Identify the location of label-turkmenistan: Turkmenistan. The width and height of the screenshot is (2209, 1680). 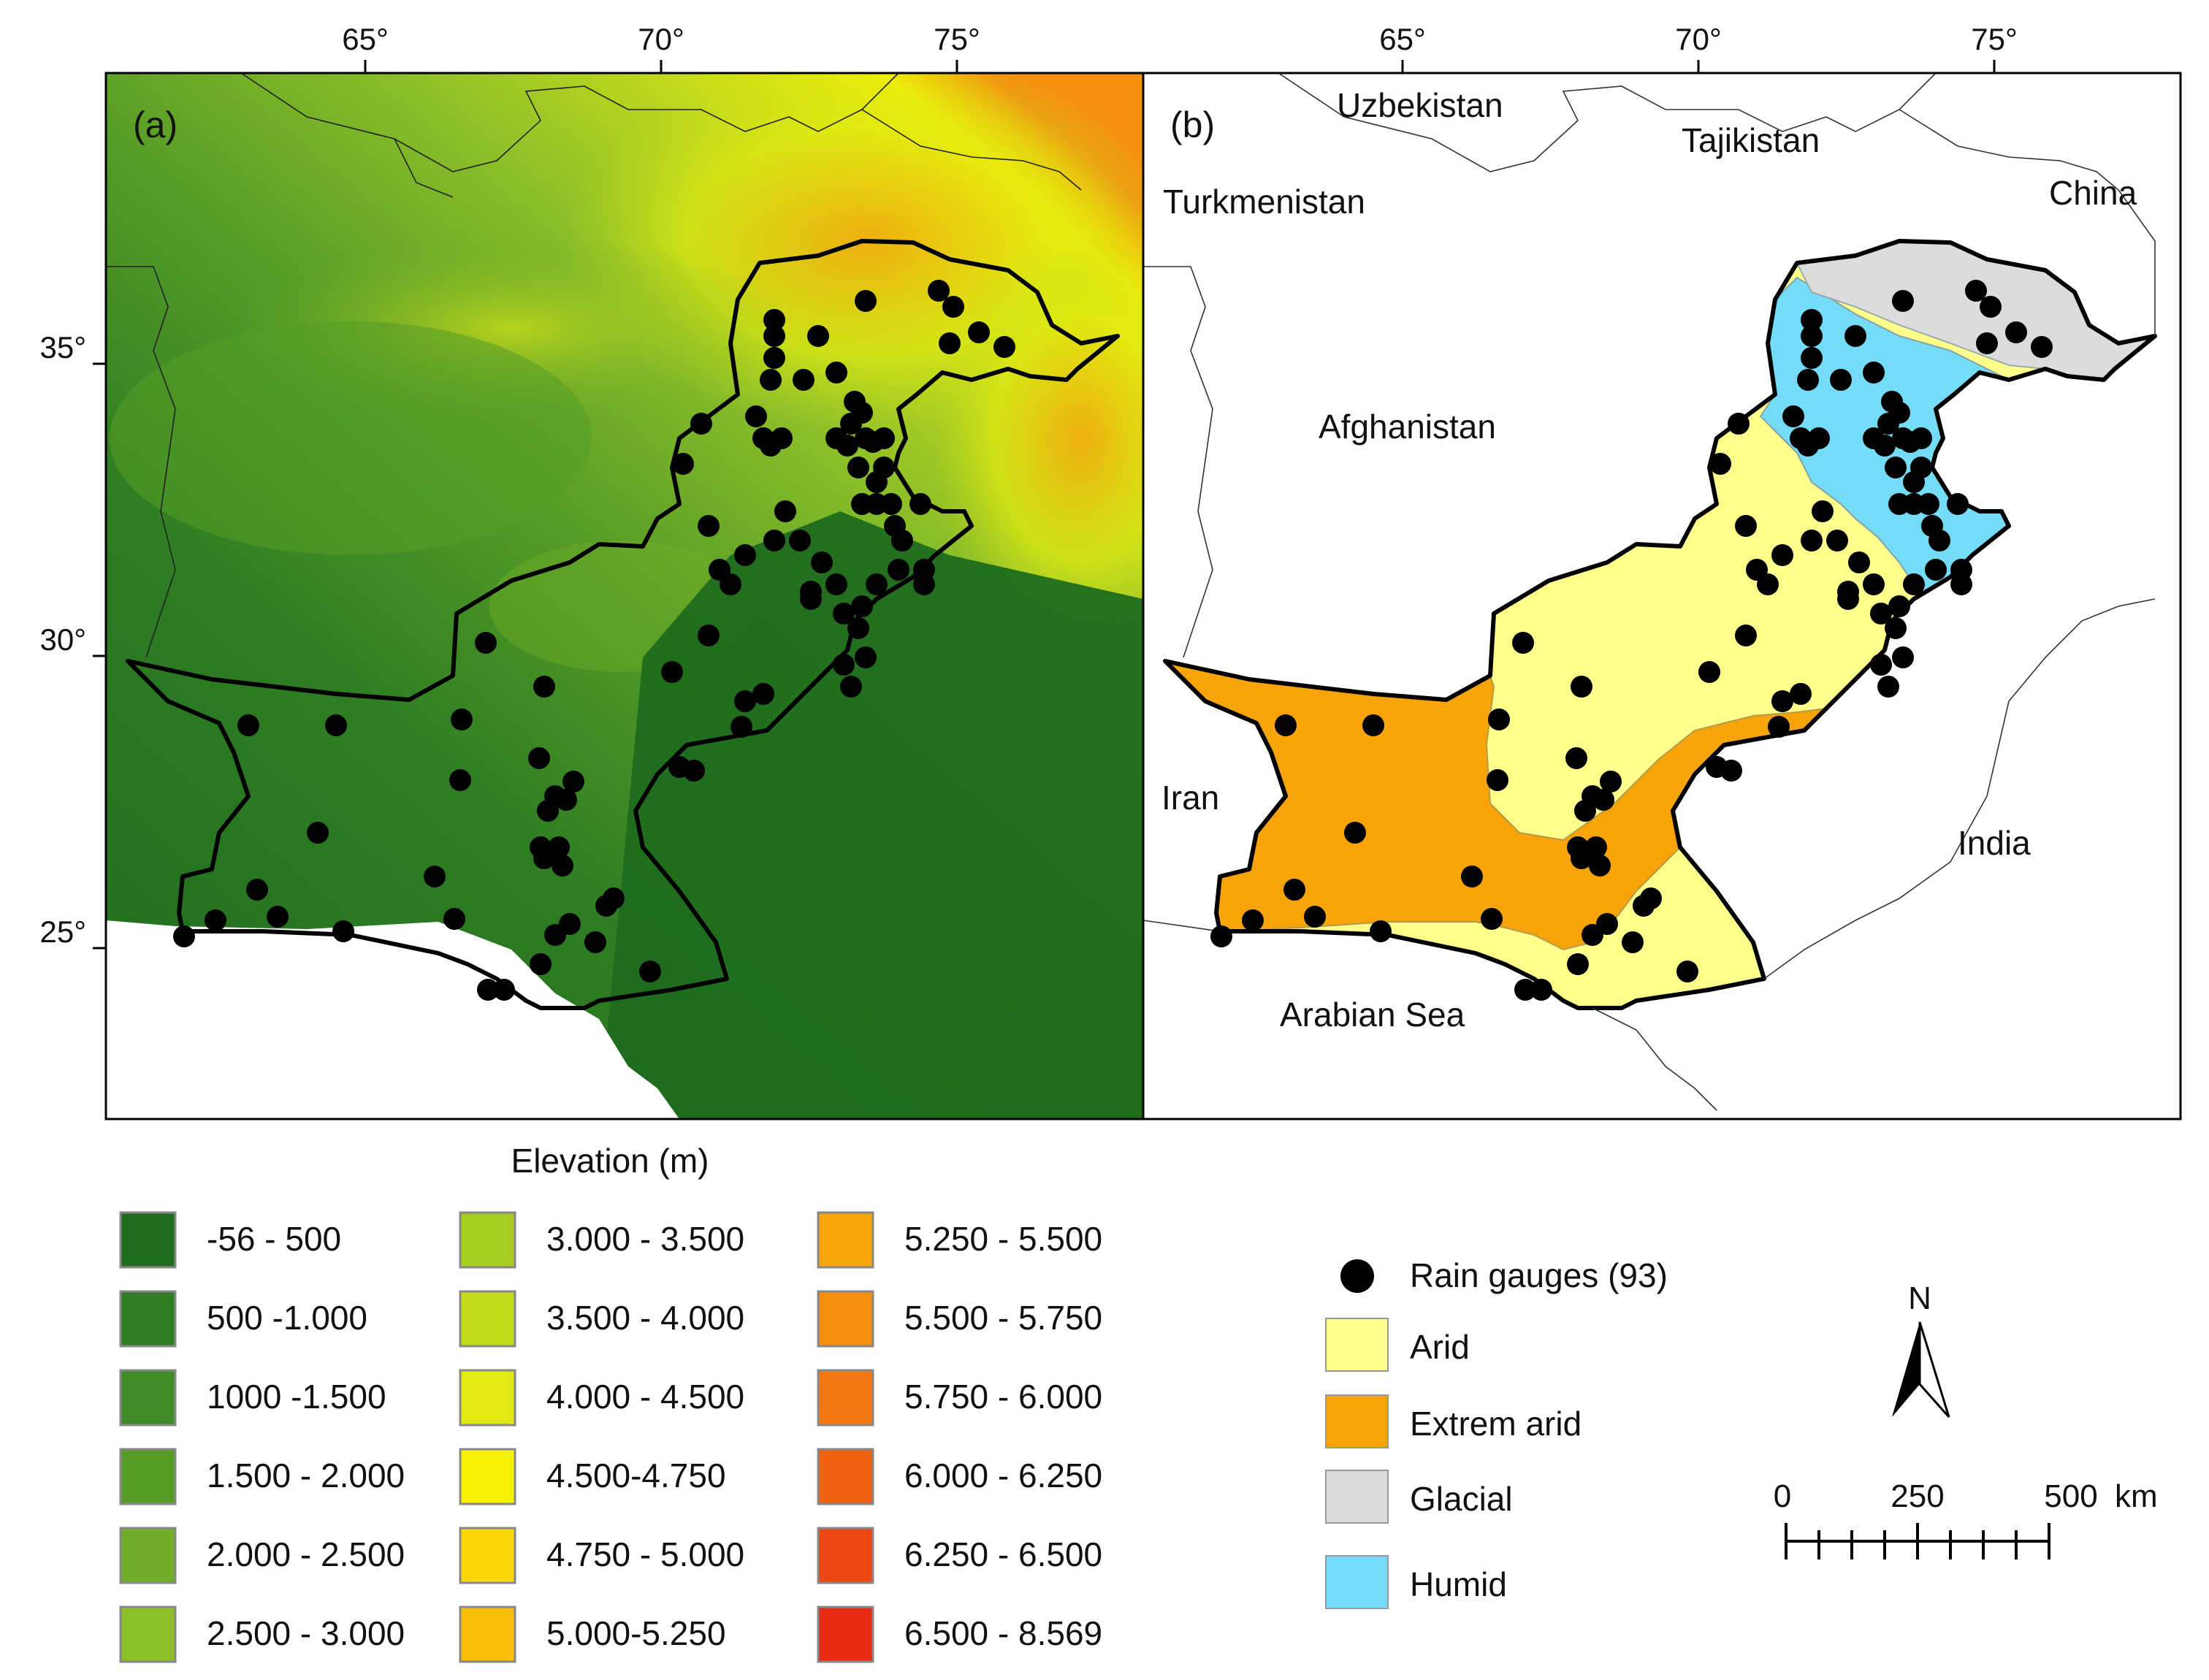
(1264, 202).